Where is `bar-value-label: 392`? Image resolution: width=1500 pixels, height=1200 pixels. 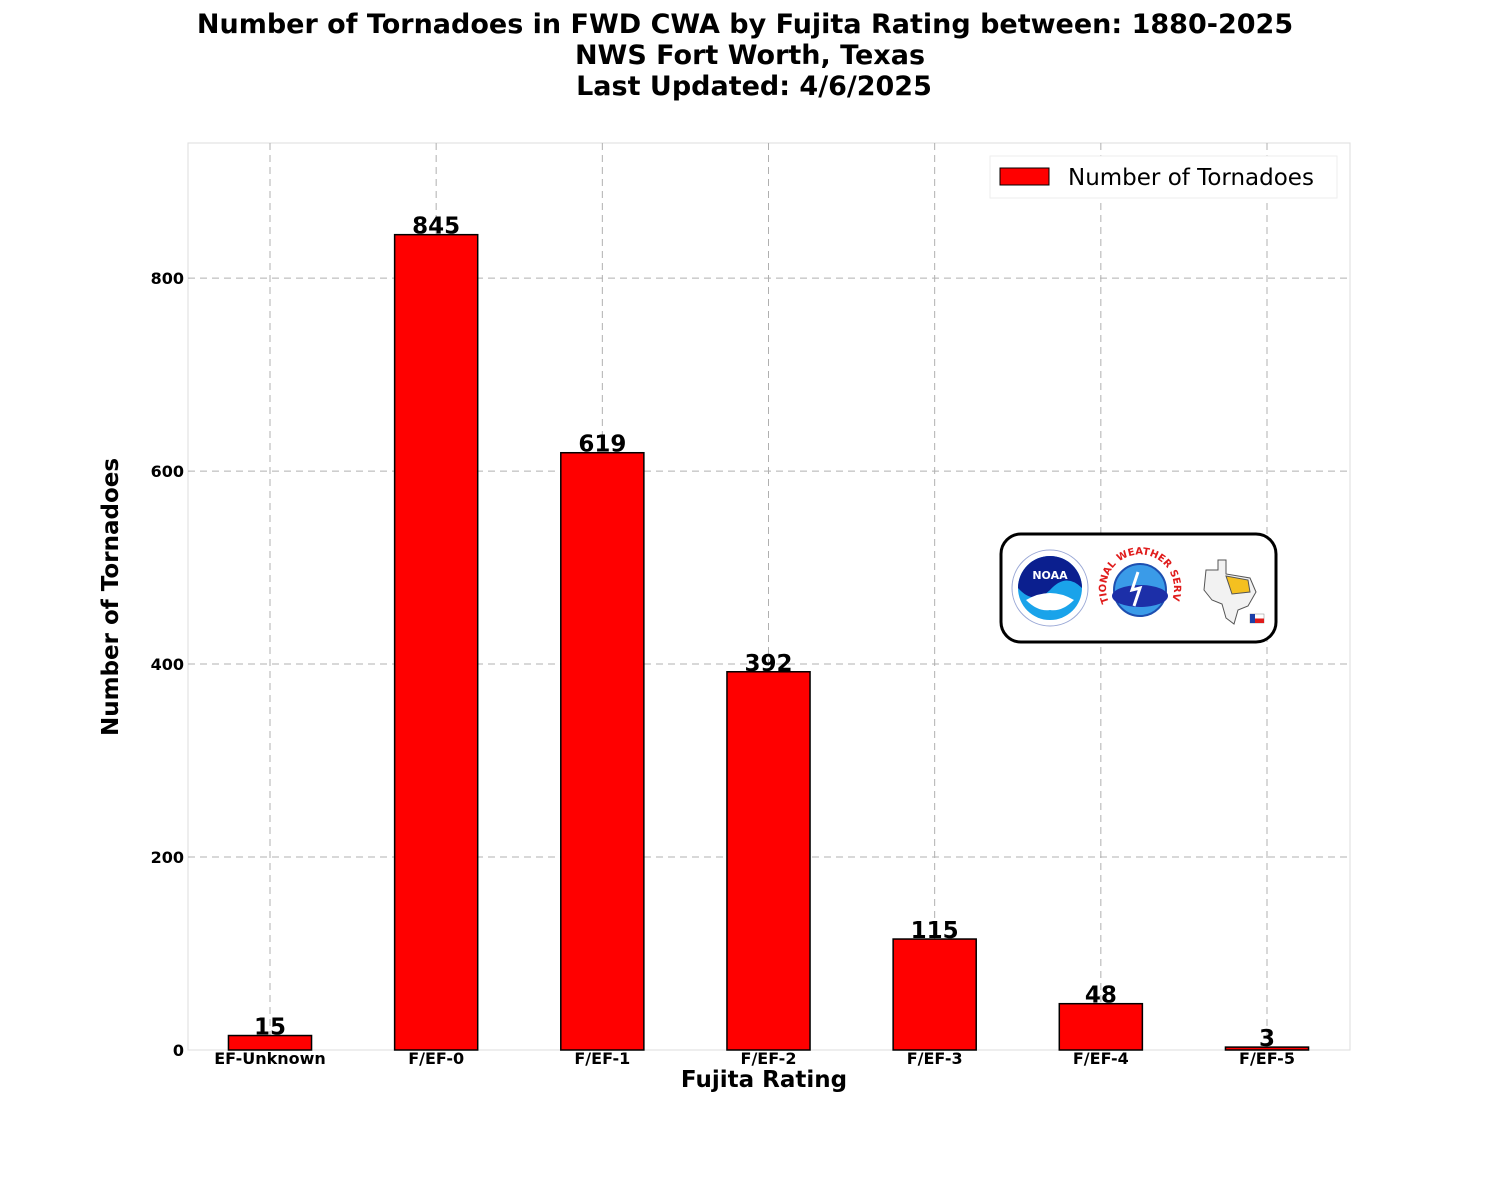 bar-value-label: 392 is located at coordinates (768, 664).